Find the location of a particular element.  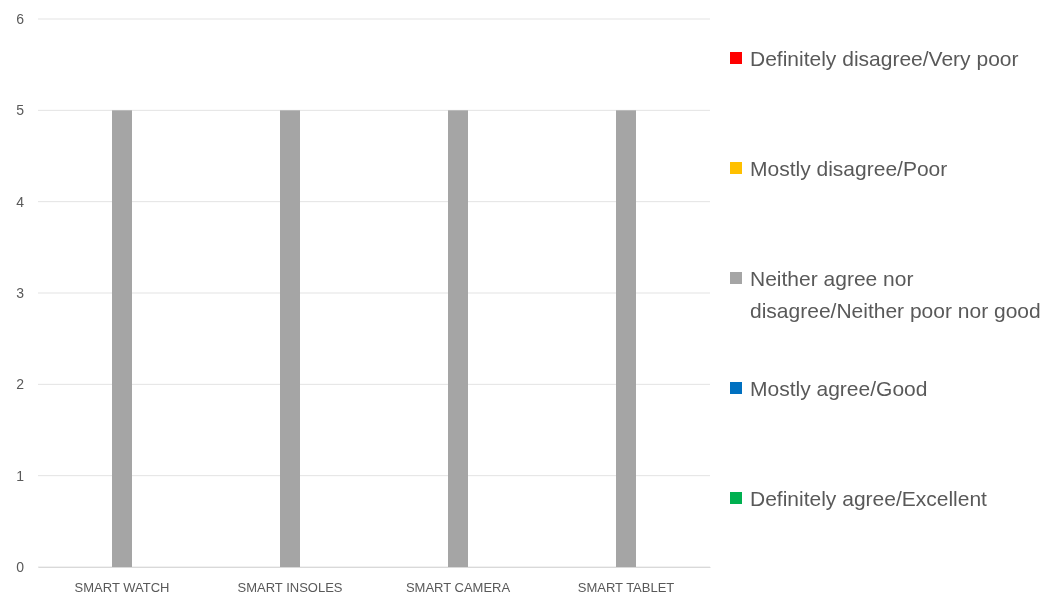

legend-label: Mostly agree/Good is located at coordinates (839, 388).